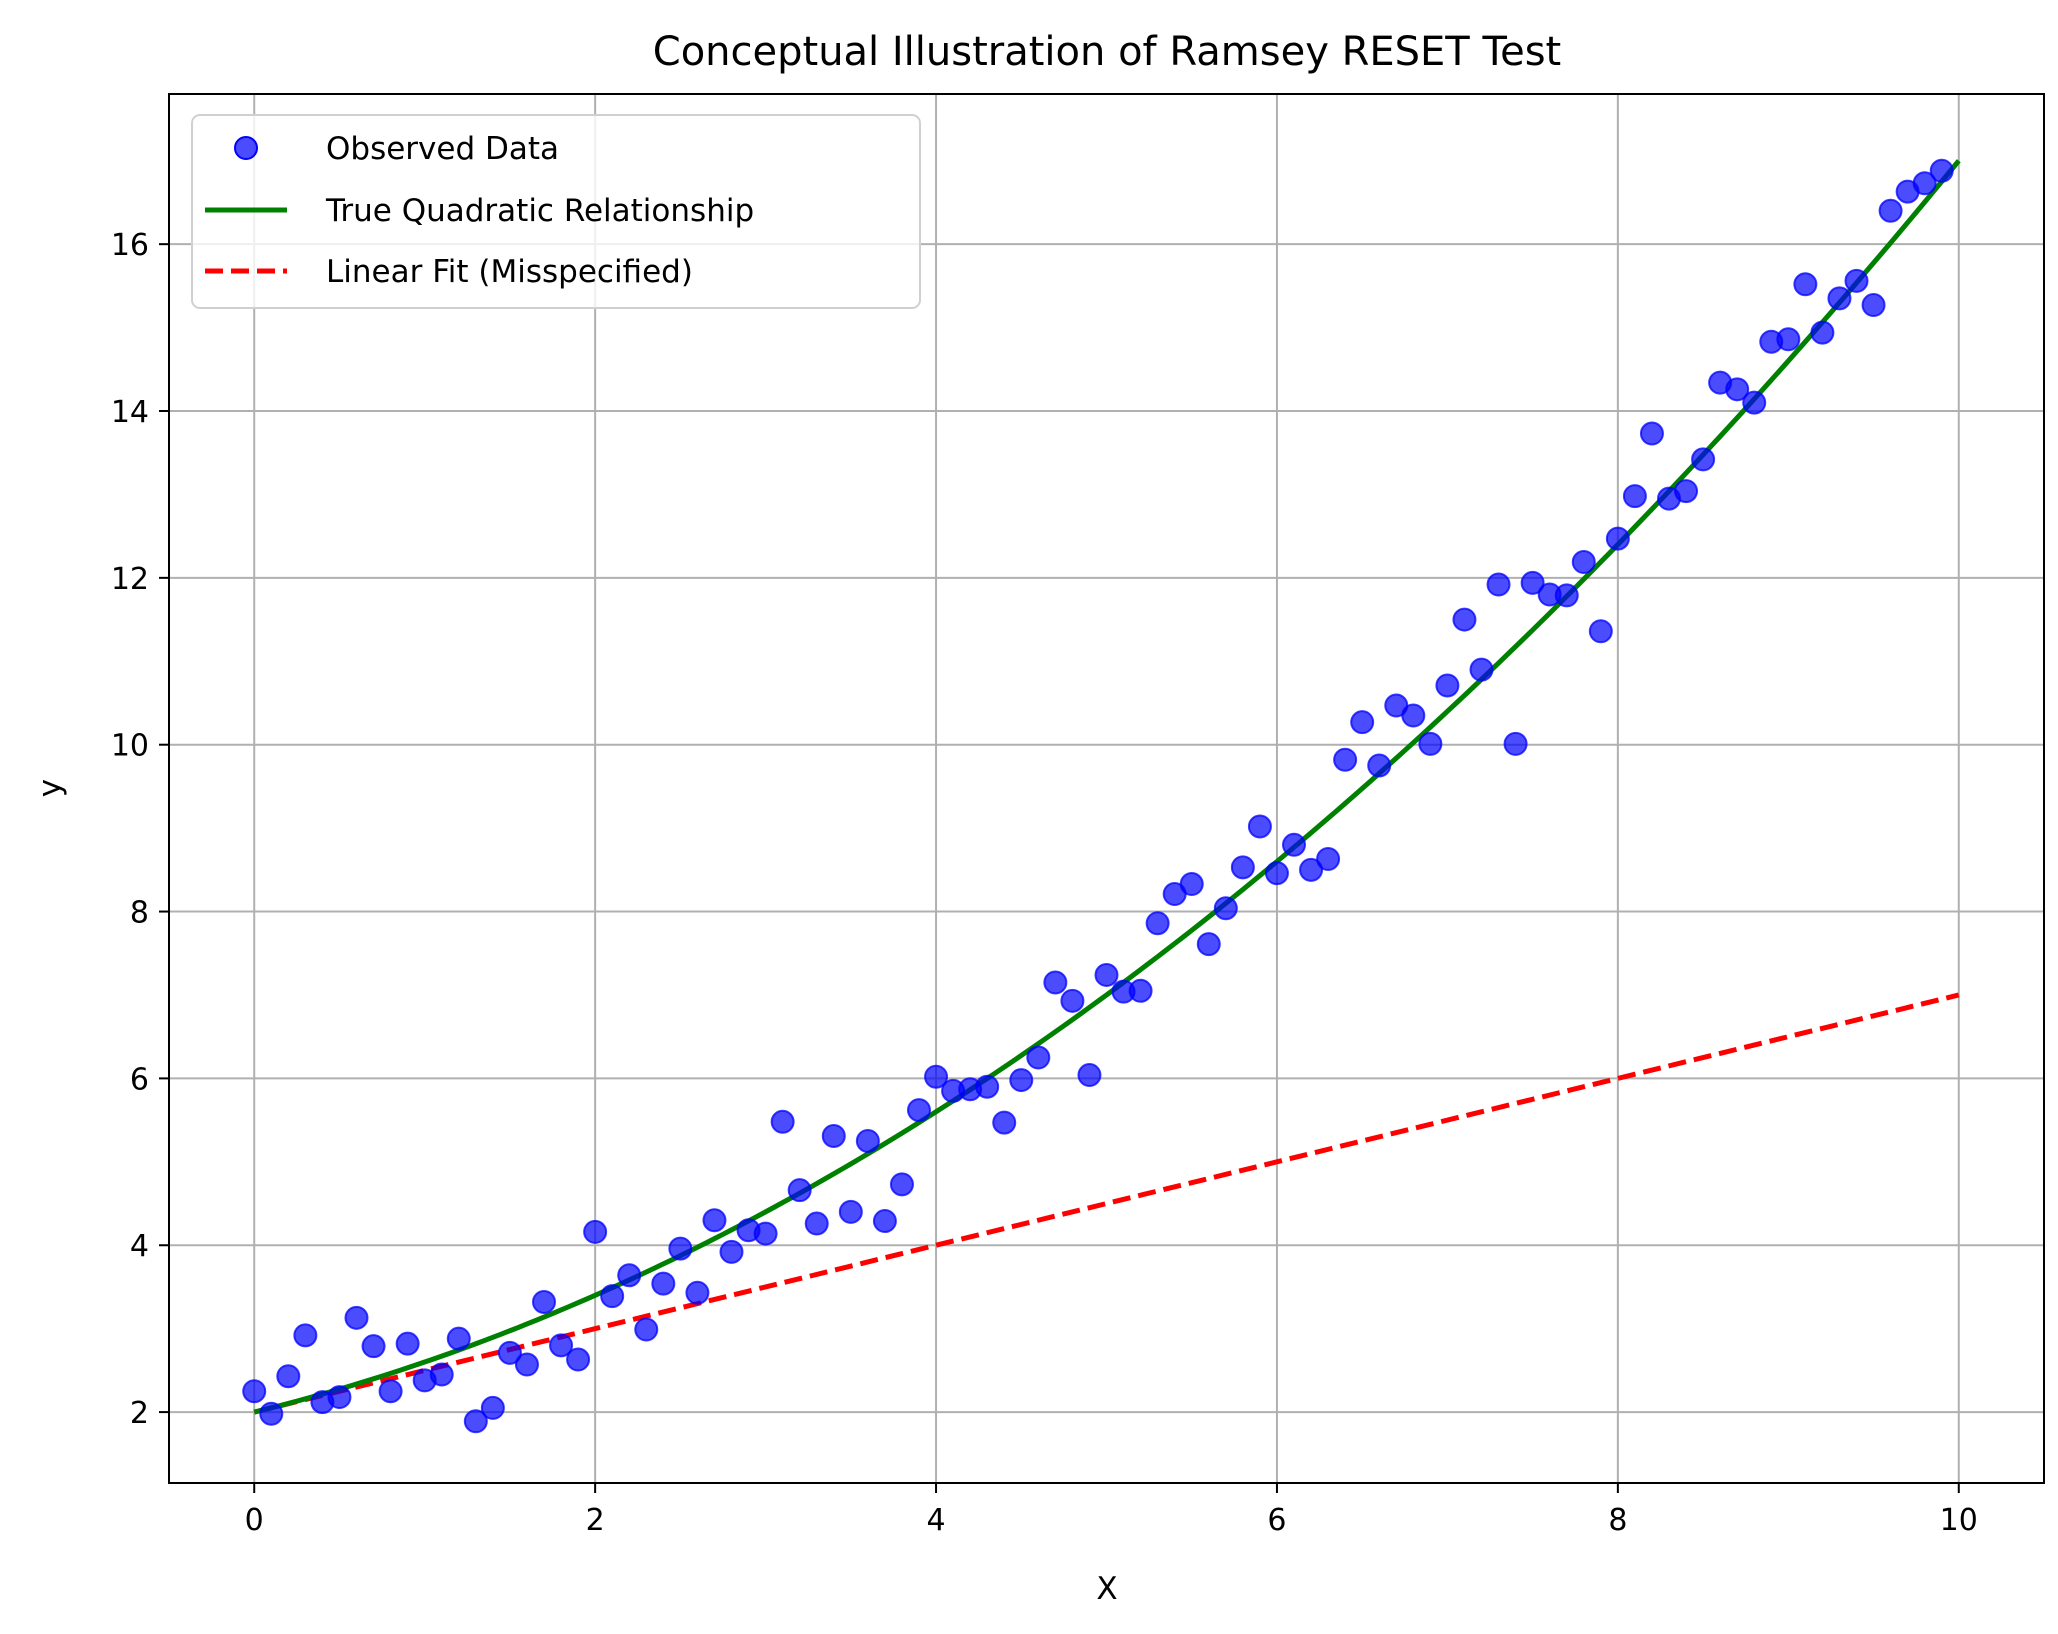  Describe the element at coordinates (139, 1246) in the screenshot. I see `y-tick-label: 4` at that location.